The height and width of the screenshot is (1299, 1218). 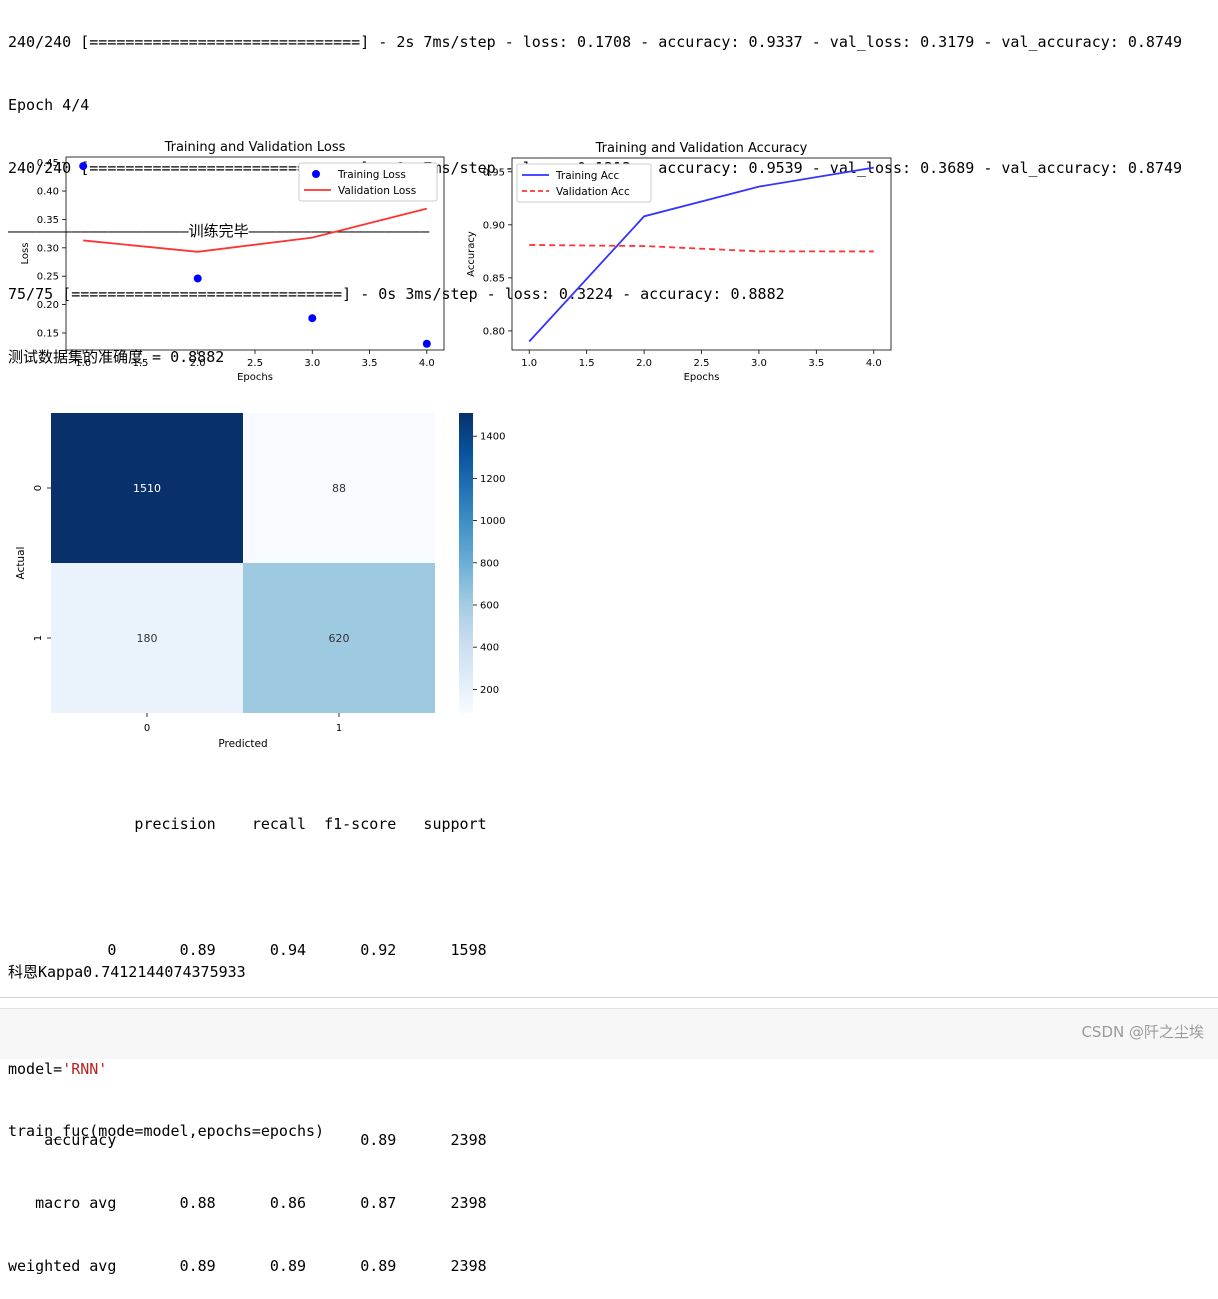 What do you see at coordinates (371, 175) in the screenshot?
I see `legend-label: Training Loss` at bounding box center [371, 175].